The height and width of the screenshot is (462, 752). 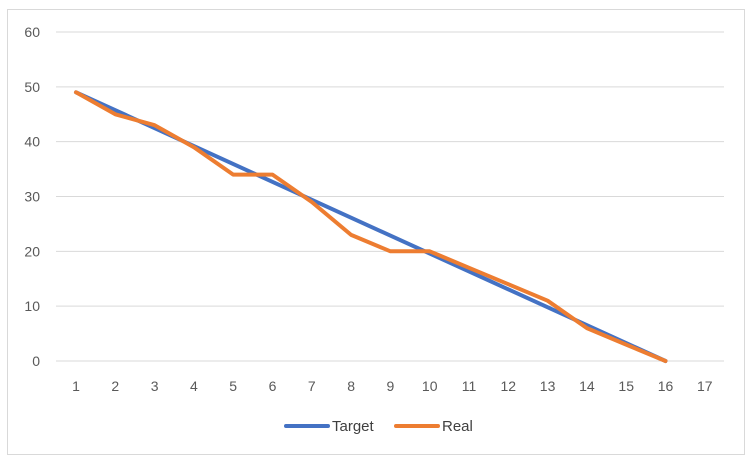 What do you see at coordinates (32, 306) in the screenshot?
I see `y-tick-label-10: 10` at bounding box center [32, 306].